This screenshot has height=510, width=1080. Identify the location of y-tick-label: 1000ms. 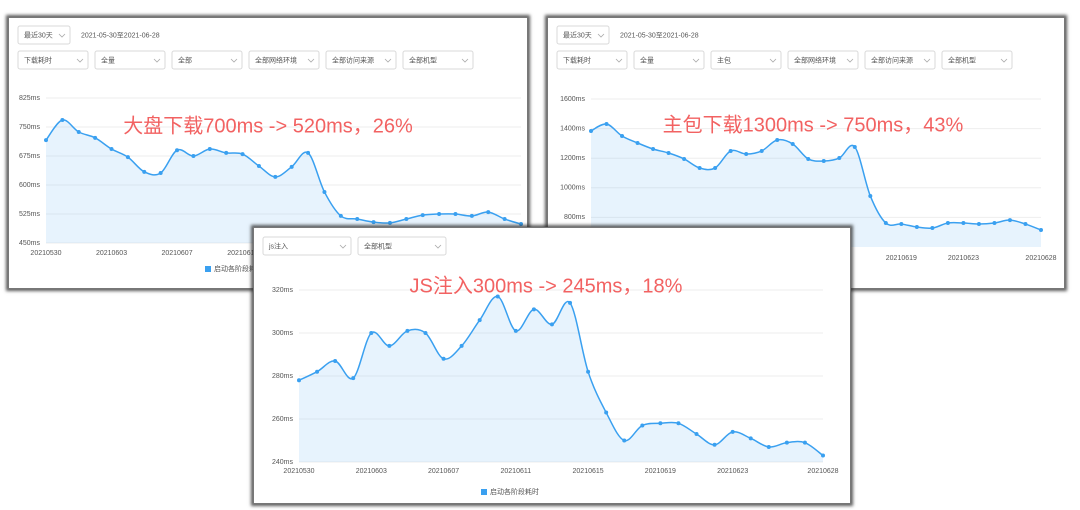
(572, 188).